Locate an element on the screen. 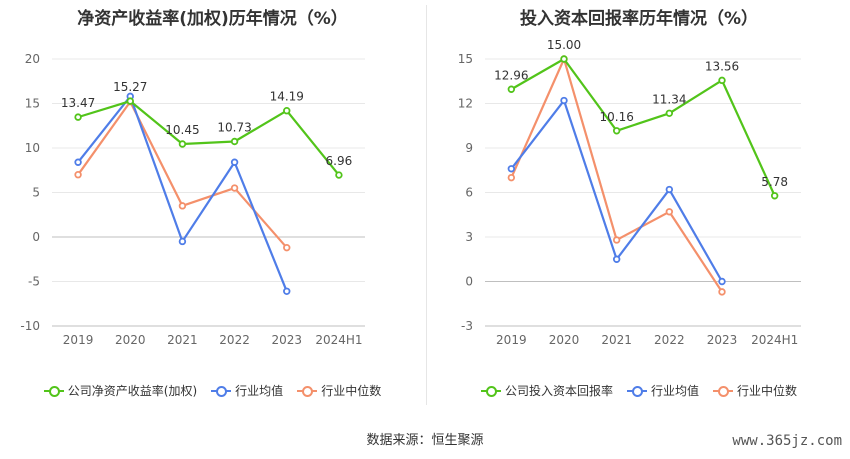 The image size is (850, 459). legend: 公司净资产收益率(加权) 行业均值 行业中位数 is located at coordinates (212, 390).